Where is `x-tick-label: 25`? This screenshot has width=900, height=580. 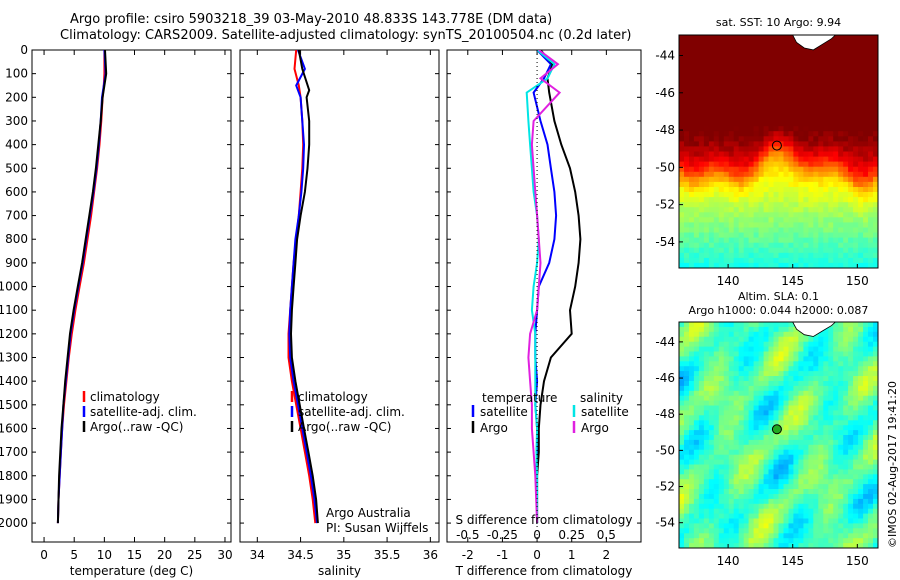 x-tick-label: 25 is located at coordinates (194, 555).